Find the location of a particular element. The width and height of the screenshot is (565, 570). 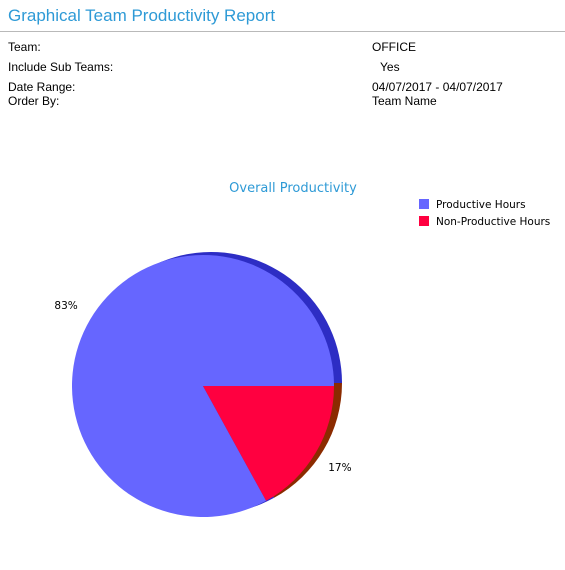

date-range-value: 04/07/2017 - 04/07/2017 is located at coordinates (437, 87).